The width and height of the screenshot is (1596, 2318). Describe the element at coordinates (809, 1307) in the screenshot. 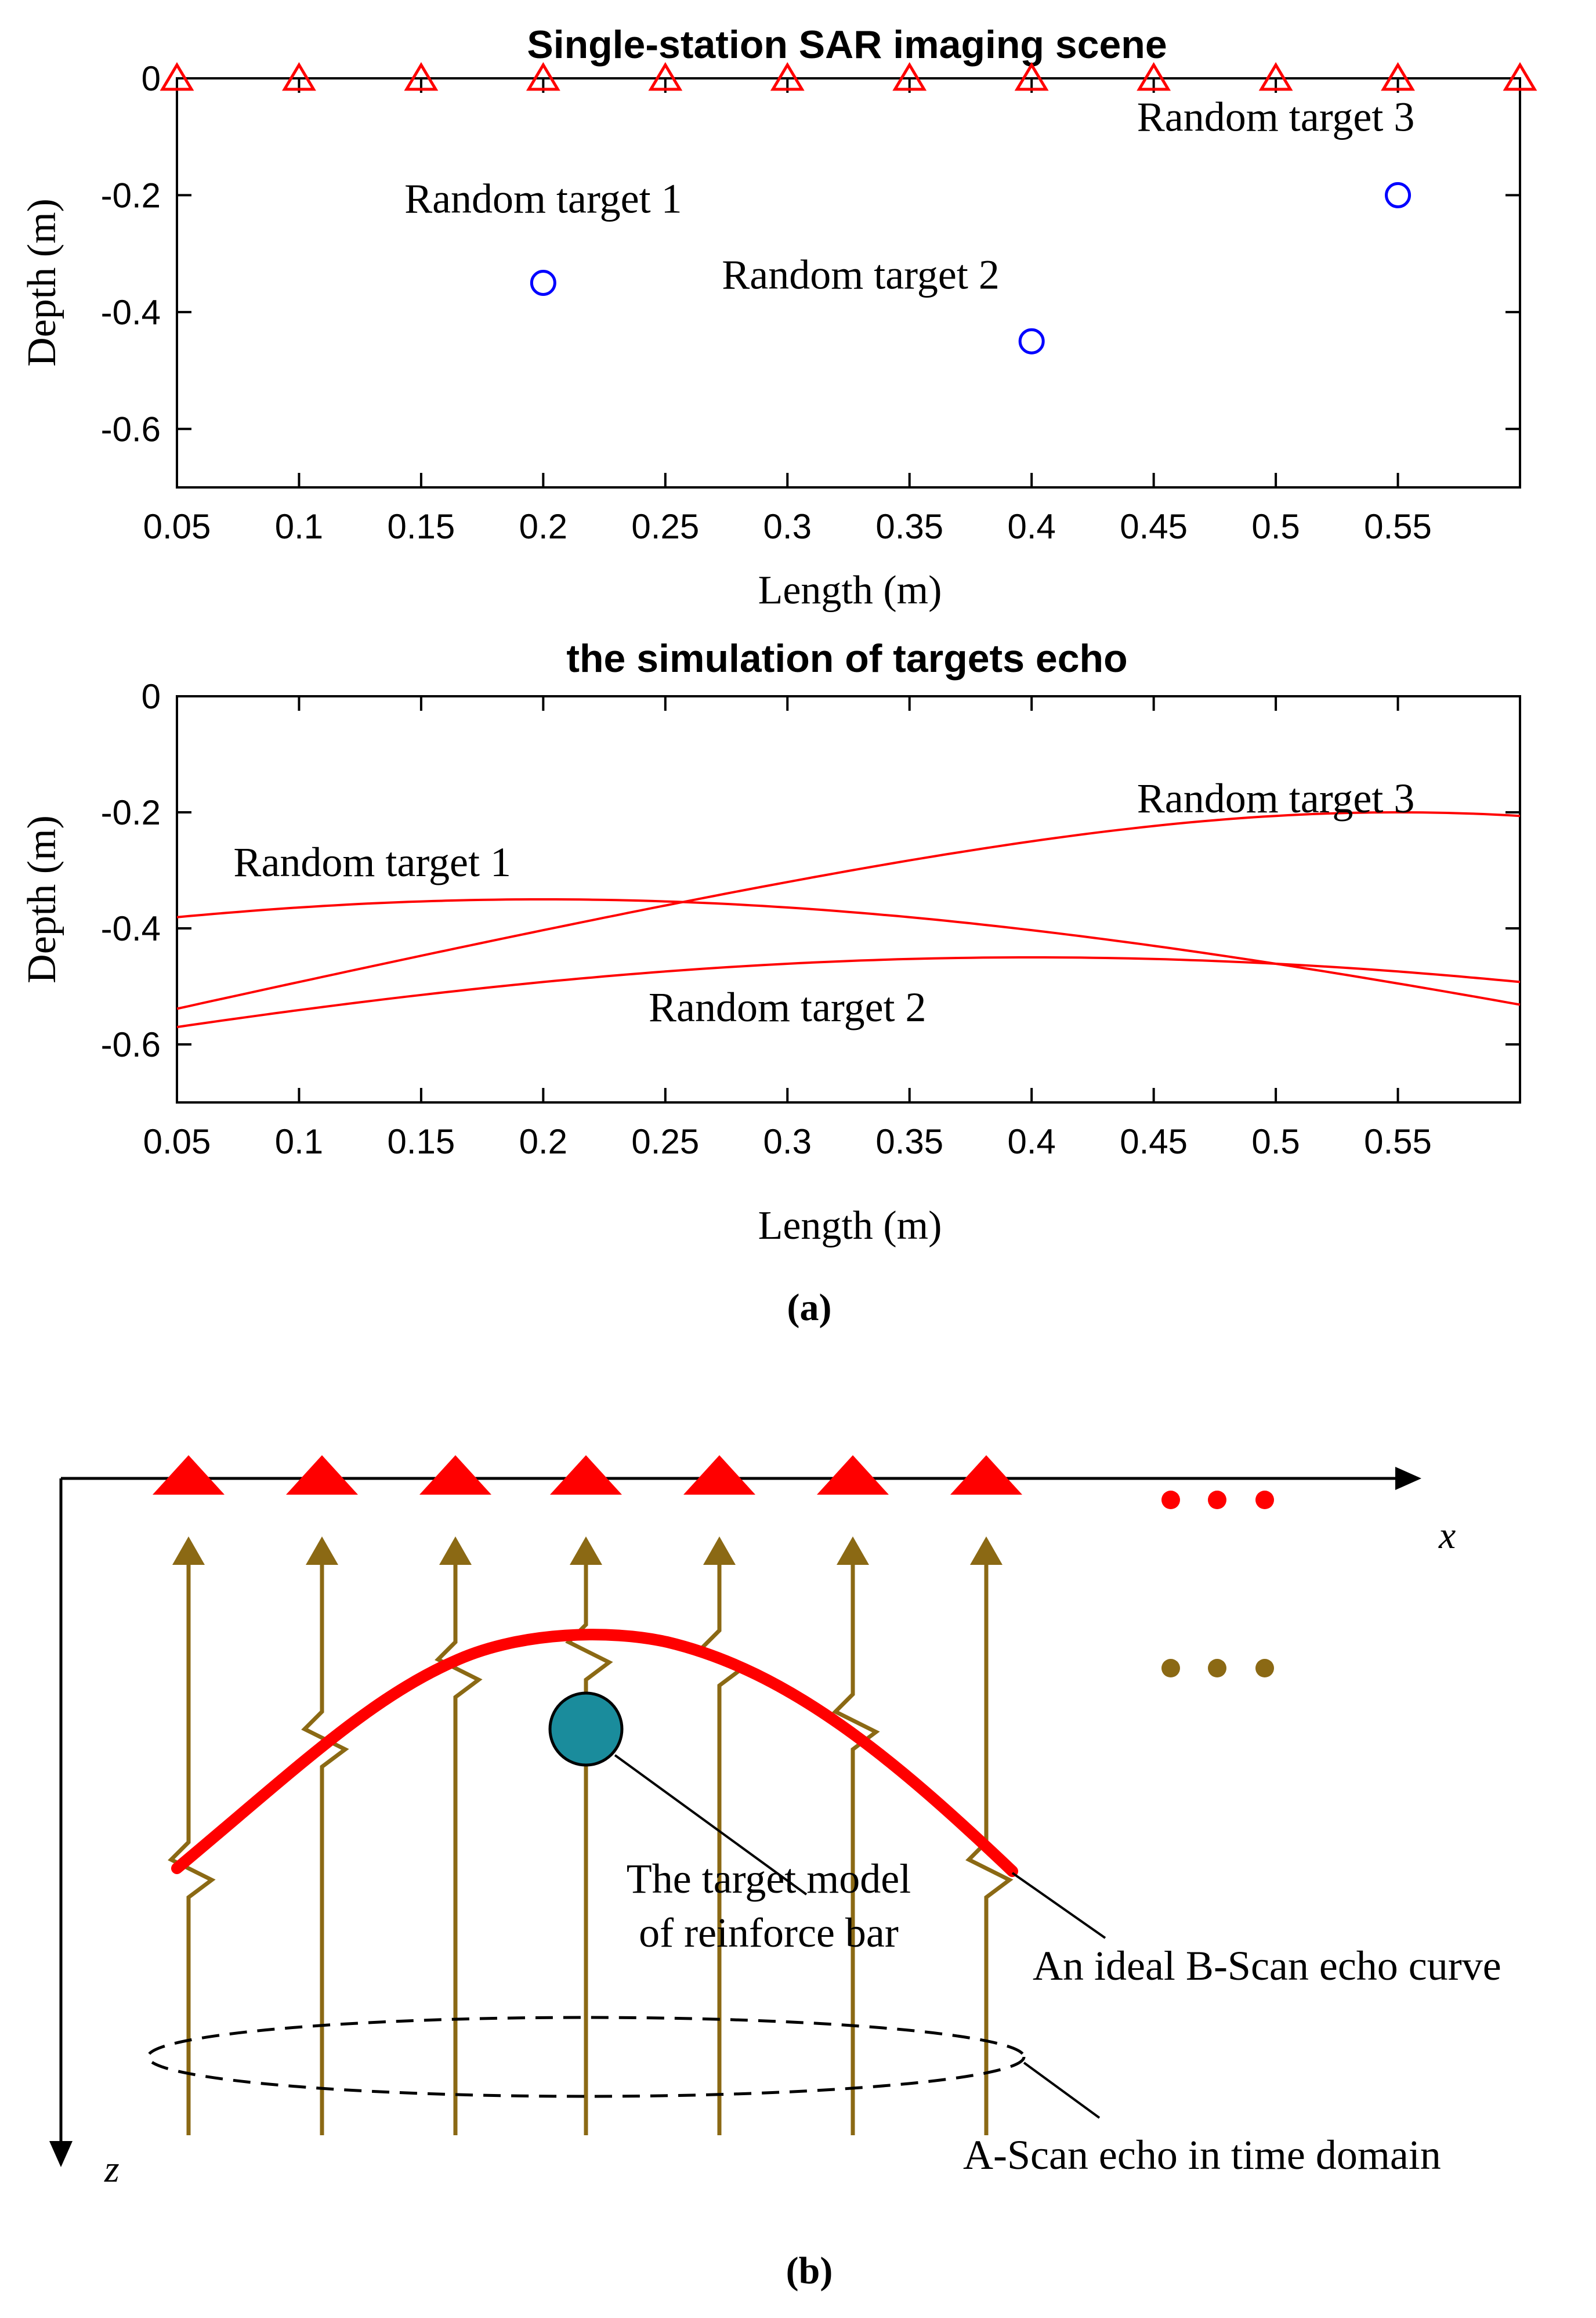

I see `caption-a: (a)` at that location.